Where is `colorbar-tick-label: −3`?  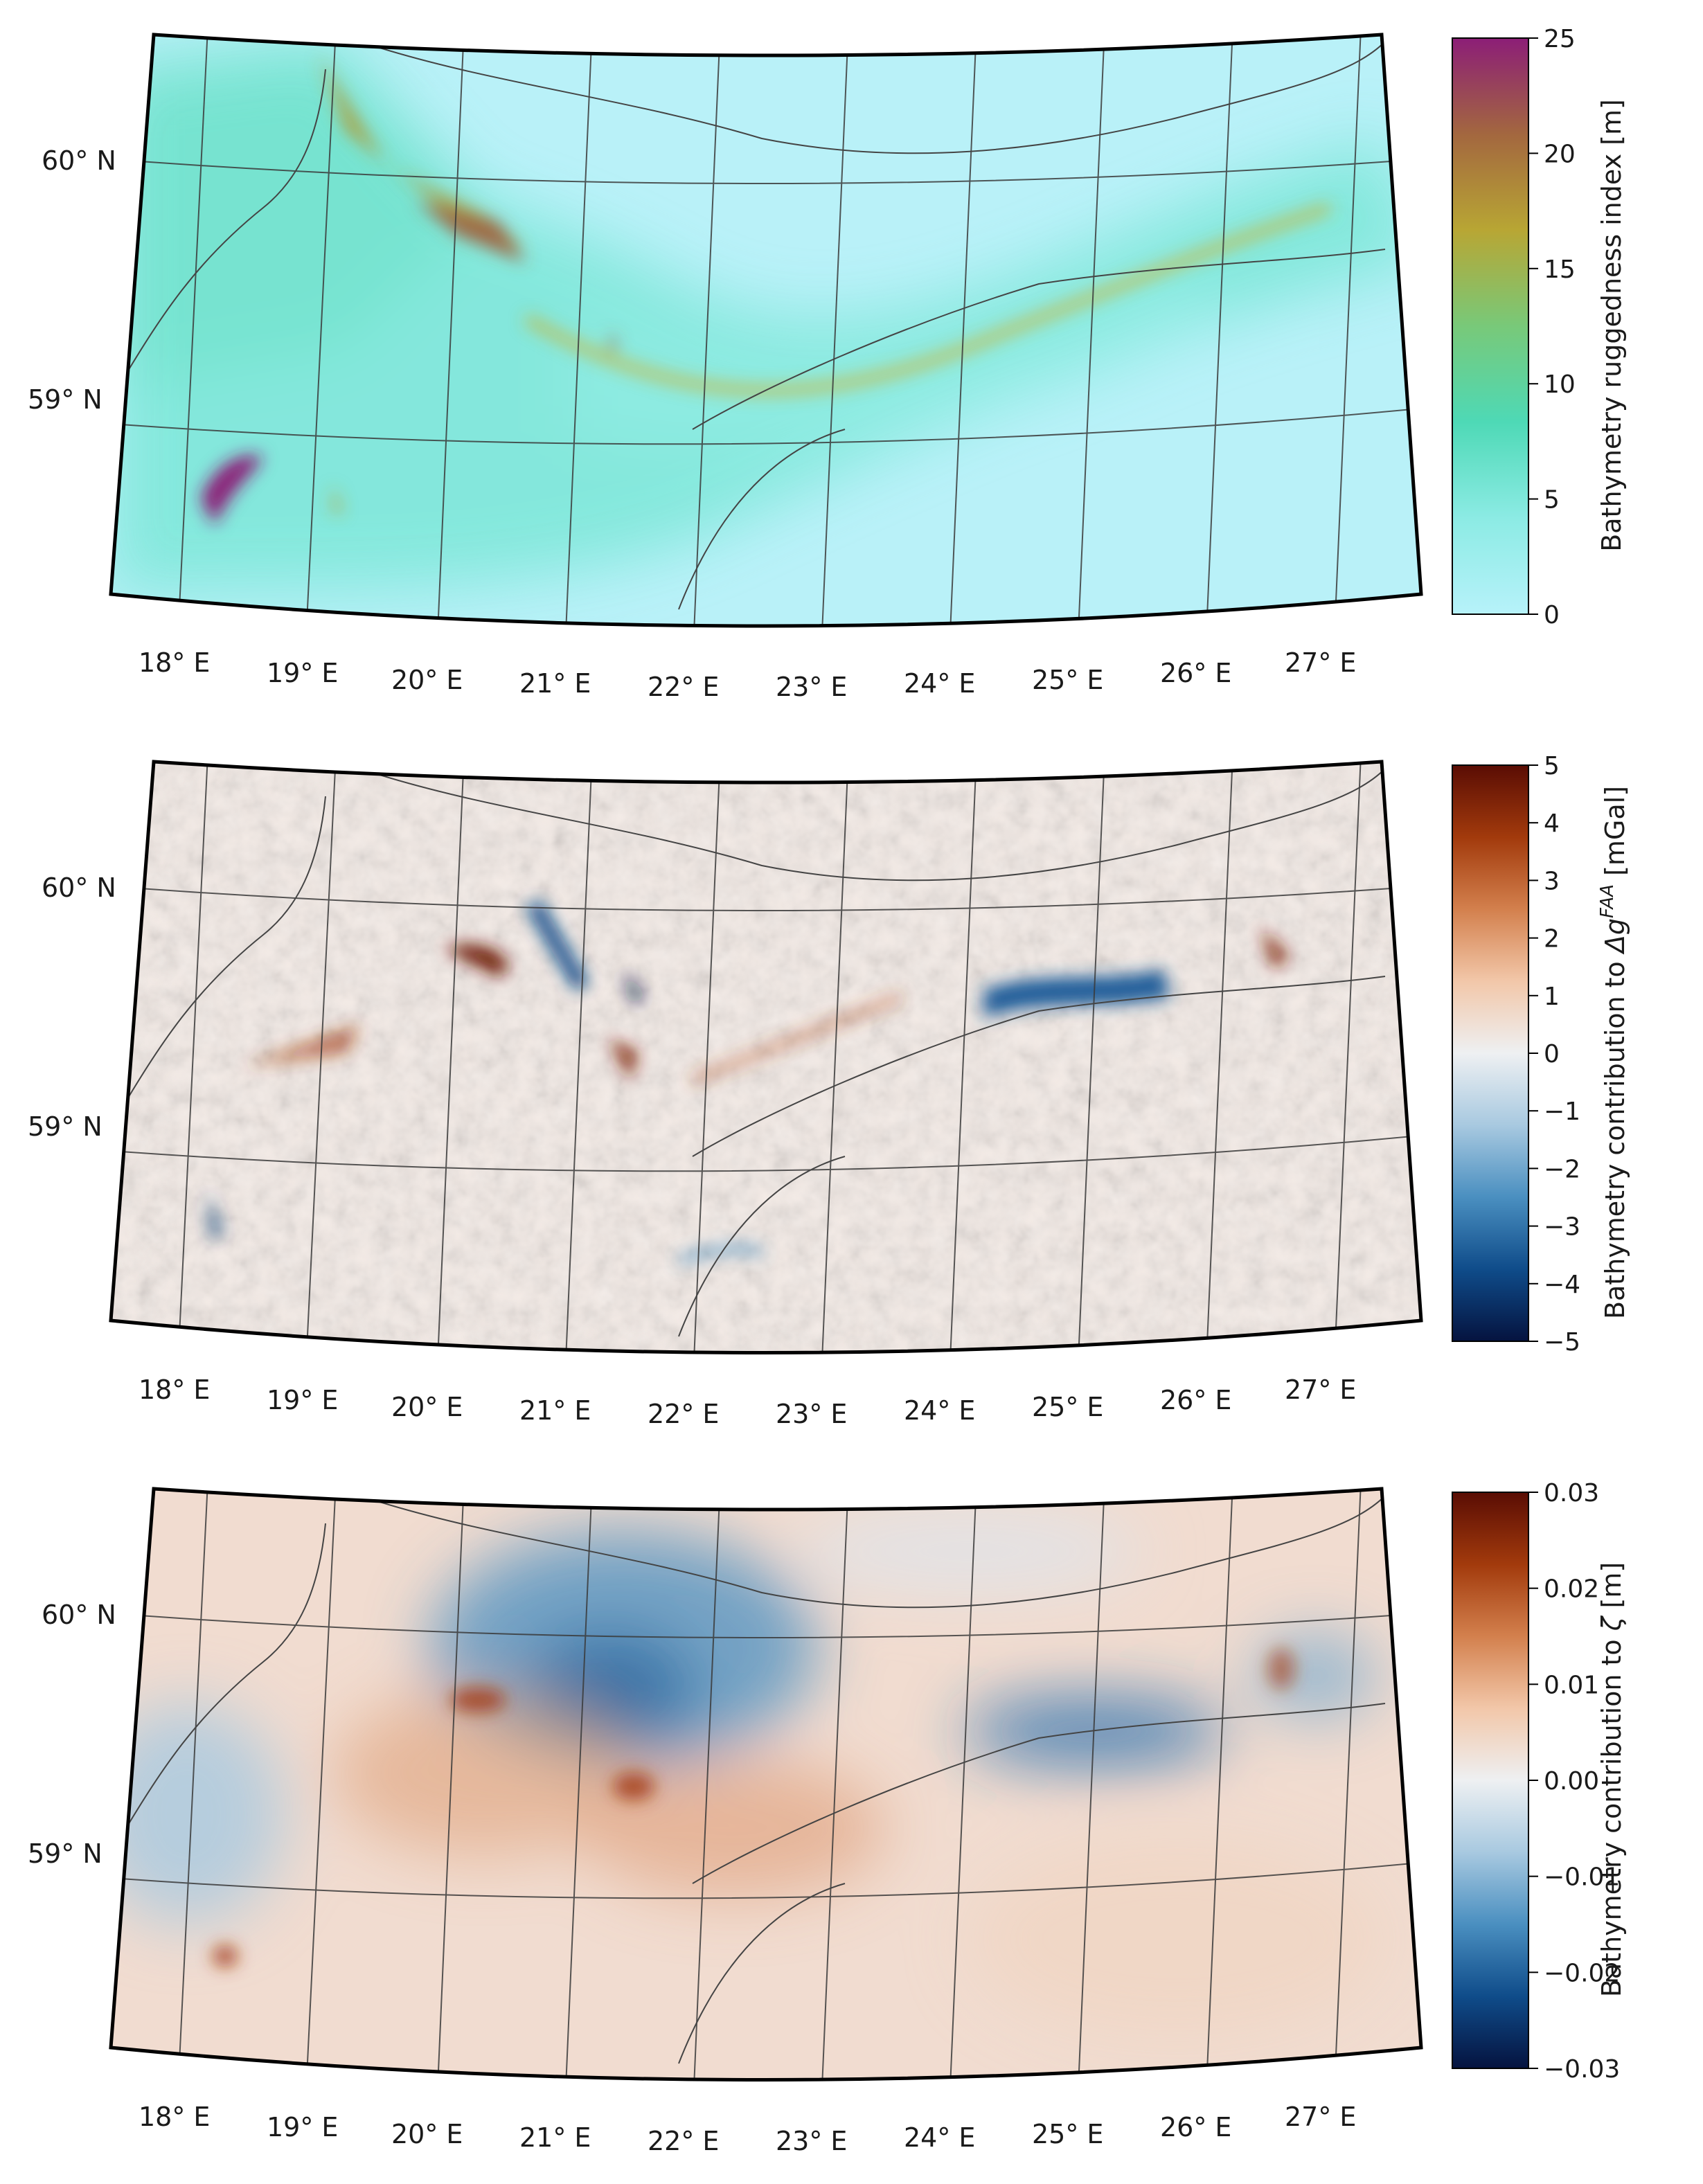
colorbar-tick-label: −3 is located at coordinates (1562, 1227).